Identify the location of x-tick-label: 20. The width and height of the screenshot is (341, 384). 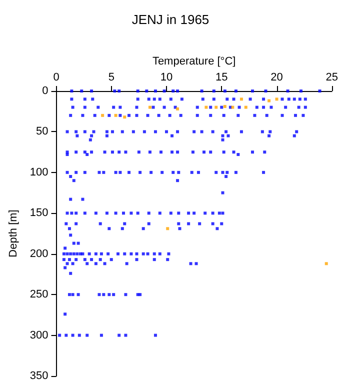
(276, 78).